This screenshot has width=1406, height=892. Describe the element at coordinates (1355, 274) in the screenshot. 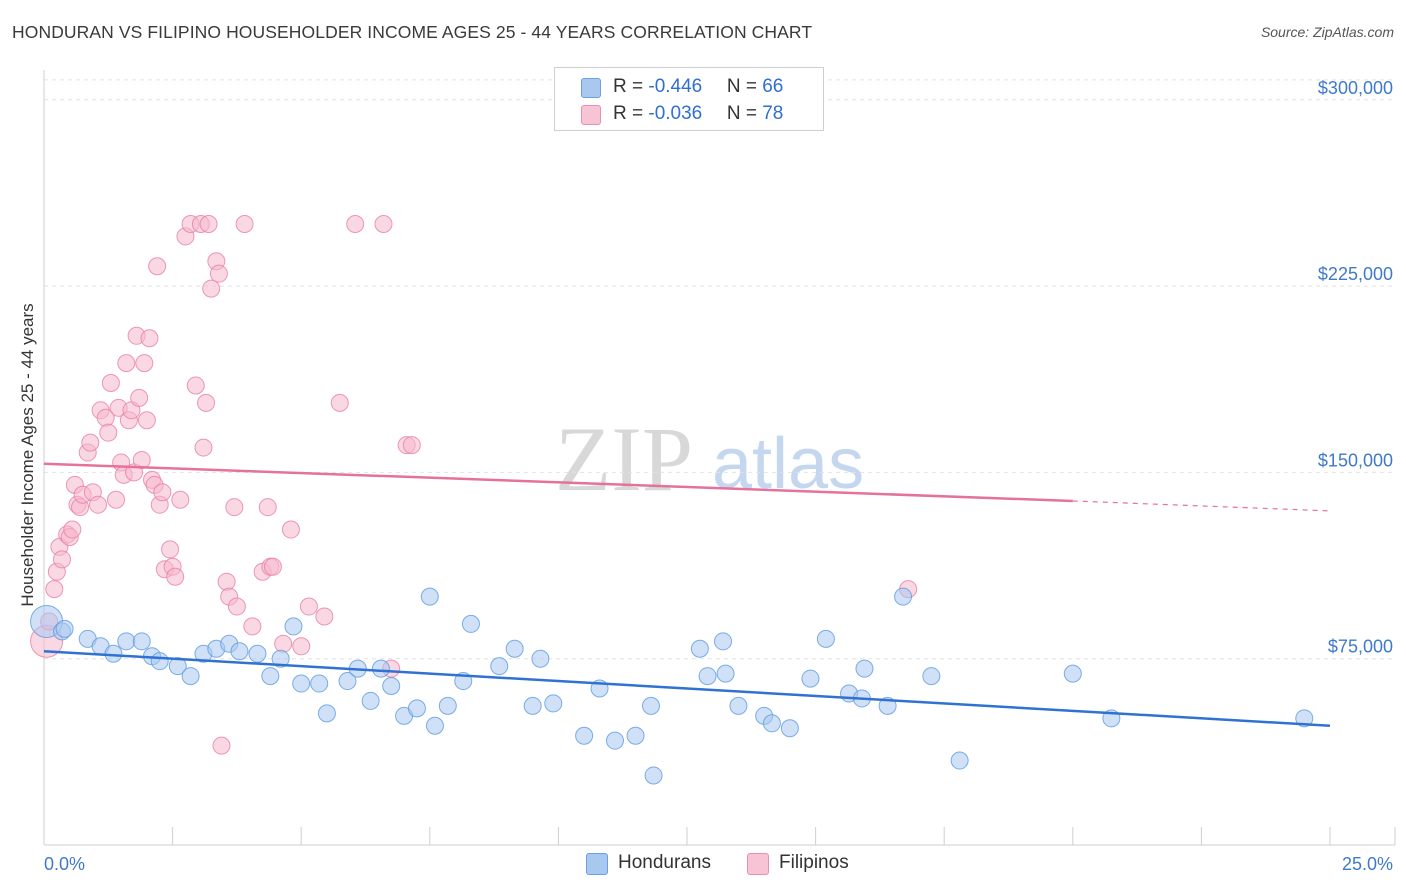

I see `y-tick-label: $225,000` at that location.